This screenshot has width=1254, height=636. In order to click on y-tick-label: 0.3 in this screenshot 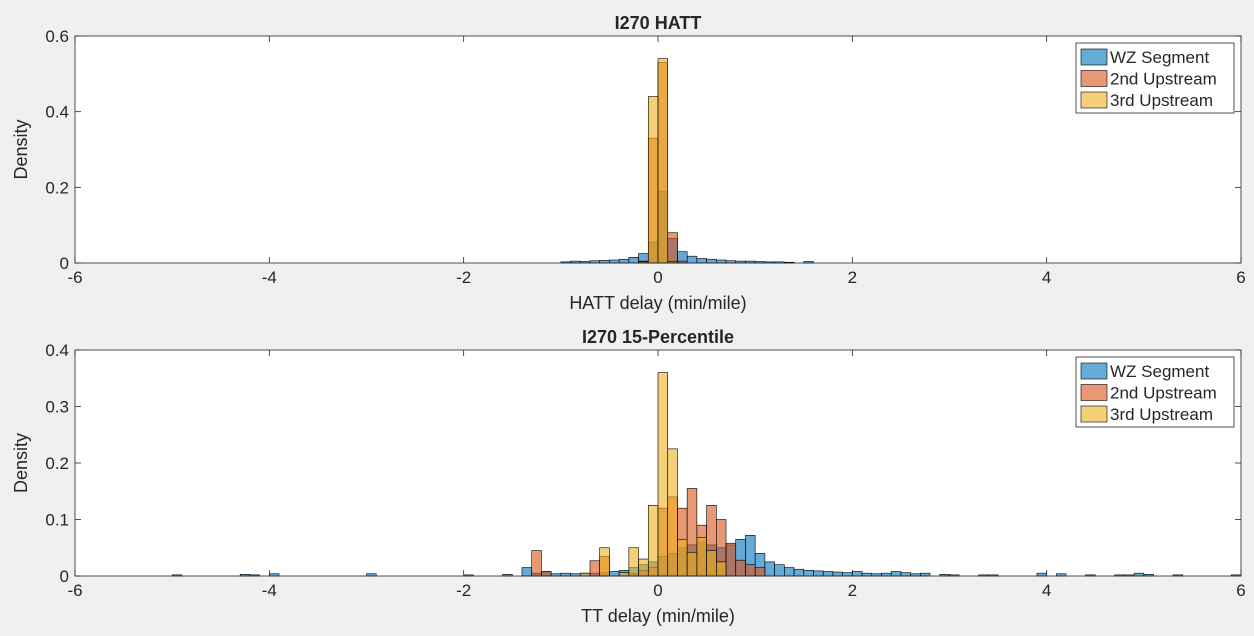, I will do `click(57, 407)`.